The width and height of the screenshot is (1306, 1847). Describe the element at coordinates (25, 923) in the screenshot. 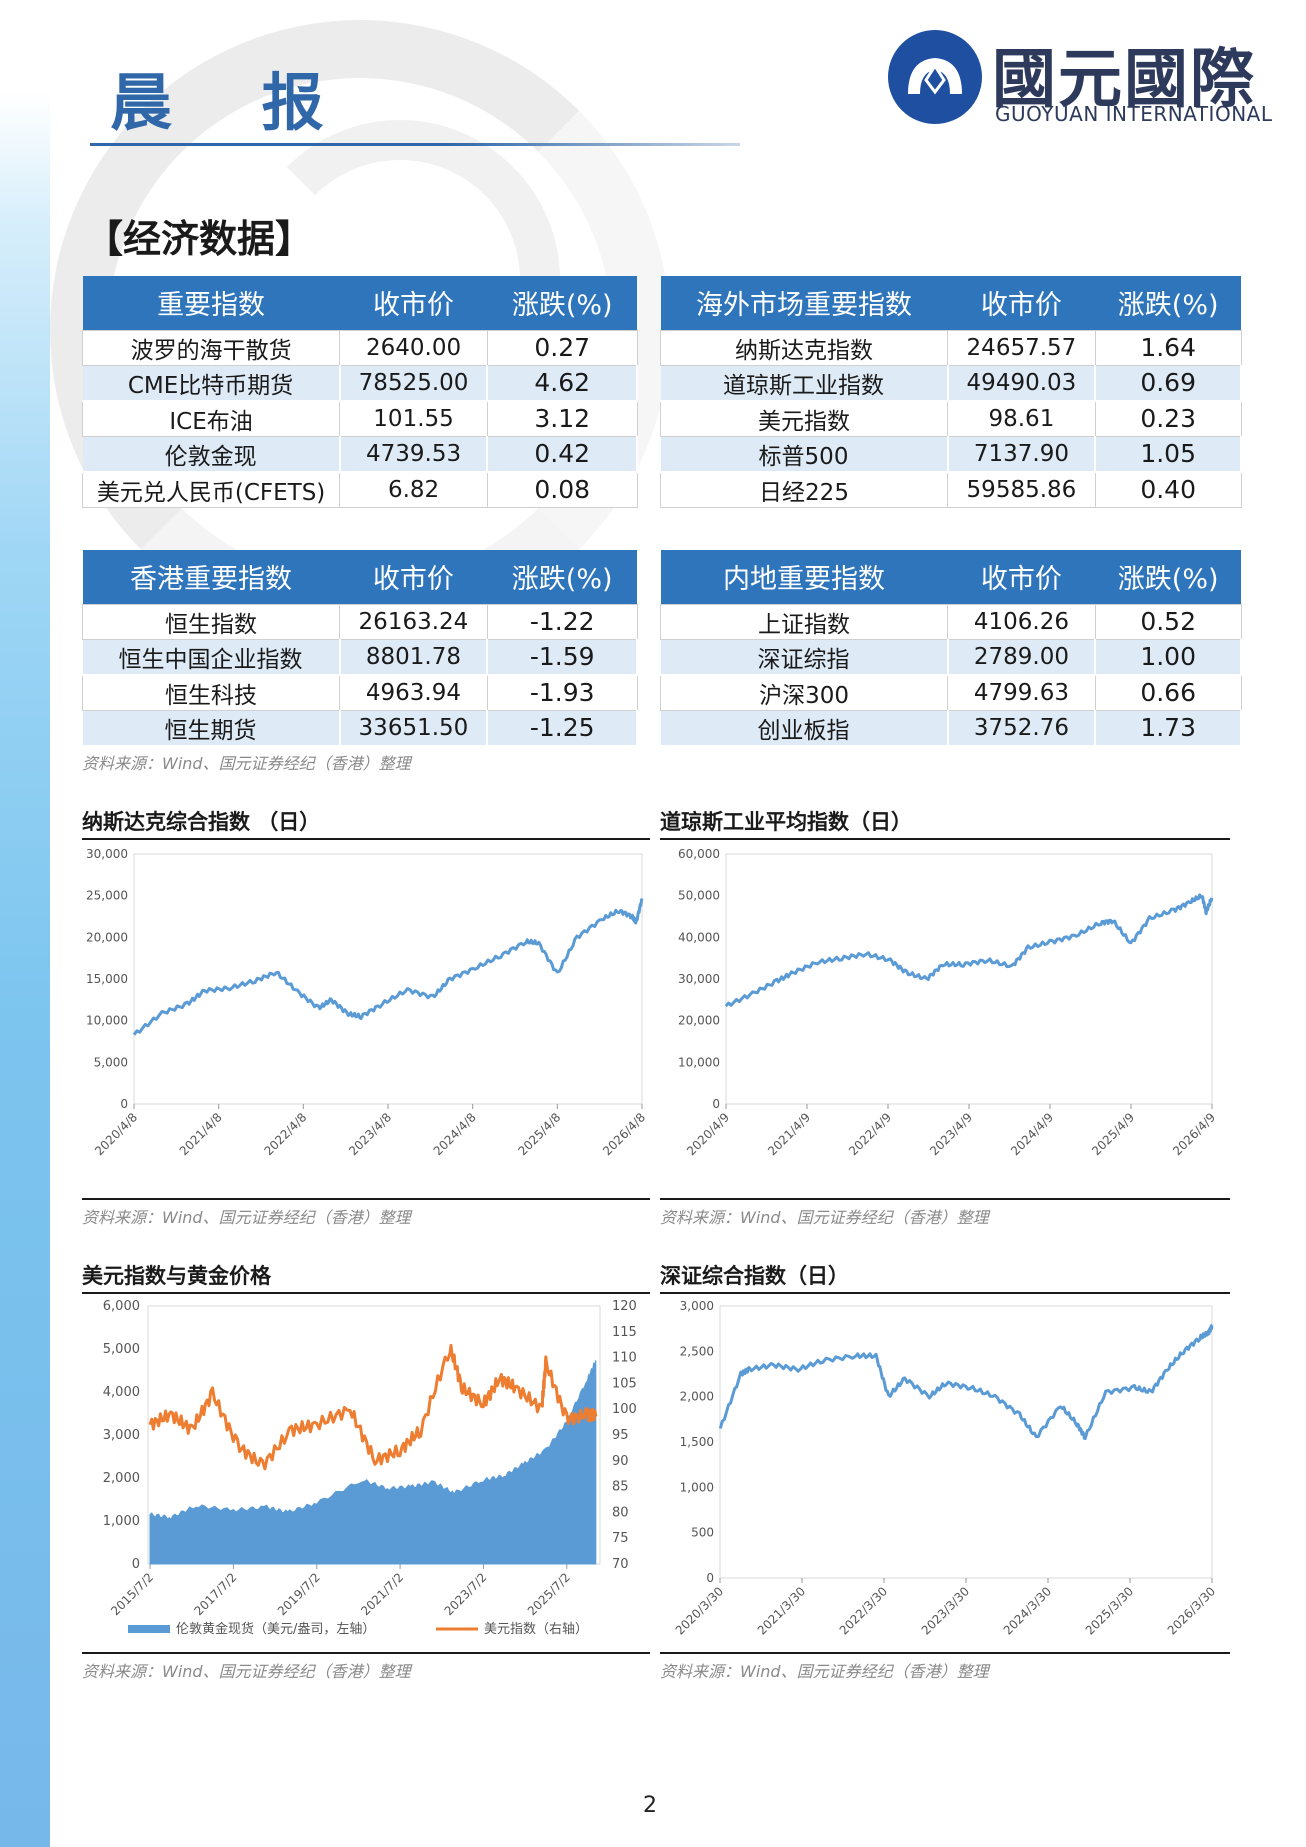

I see `side-gradient-bar` at that location.